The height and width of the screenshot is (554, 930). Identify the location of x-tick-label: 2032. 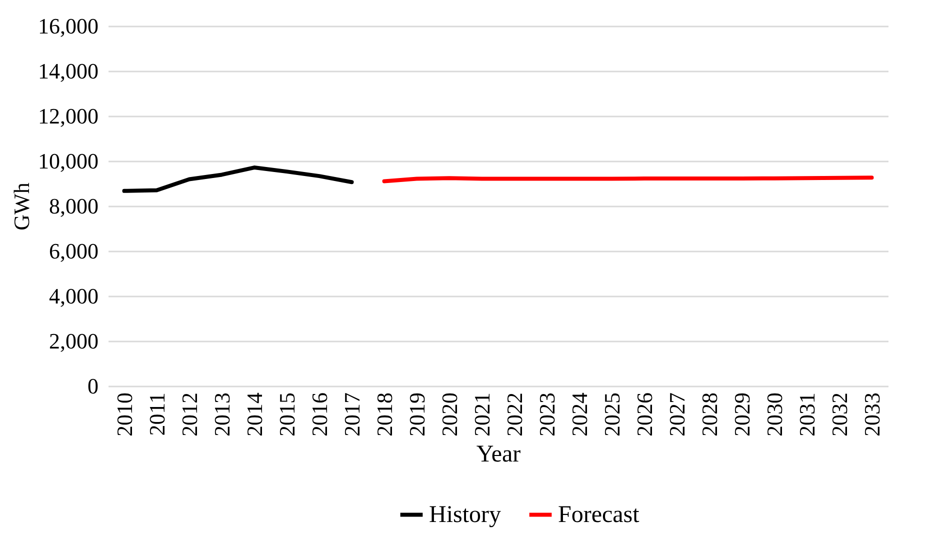
(839, 414).